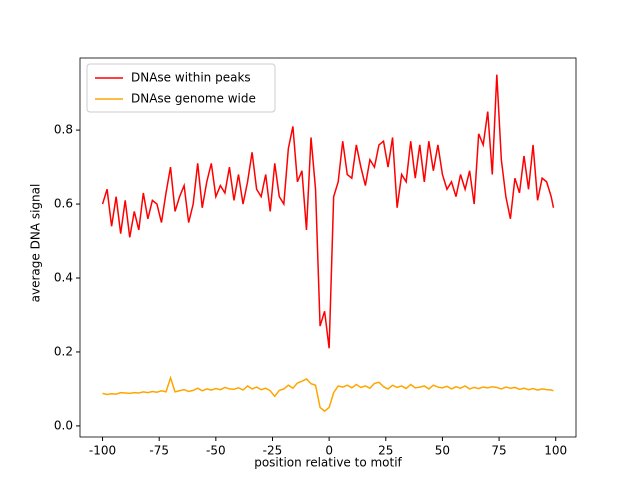 The image size is (640, 484). I want to click on y-axis-label: average DNA signal, so click(36, 243).